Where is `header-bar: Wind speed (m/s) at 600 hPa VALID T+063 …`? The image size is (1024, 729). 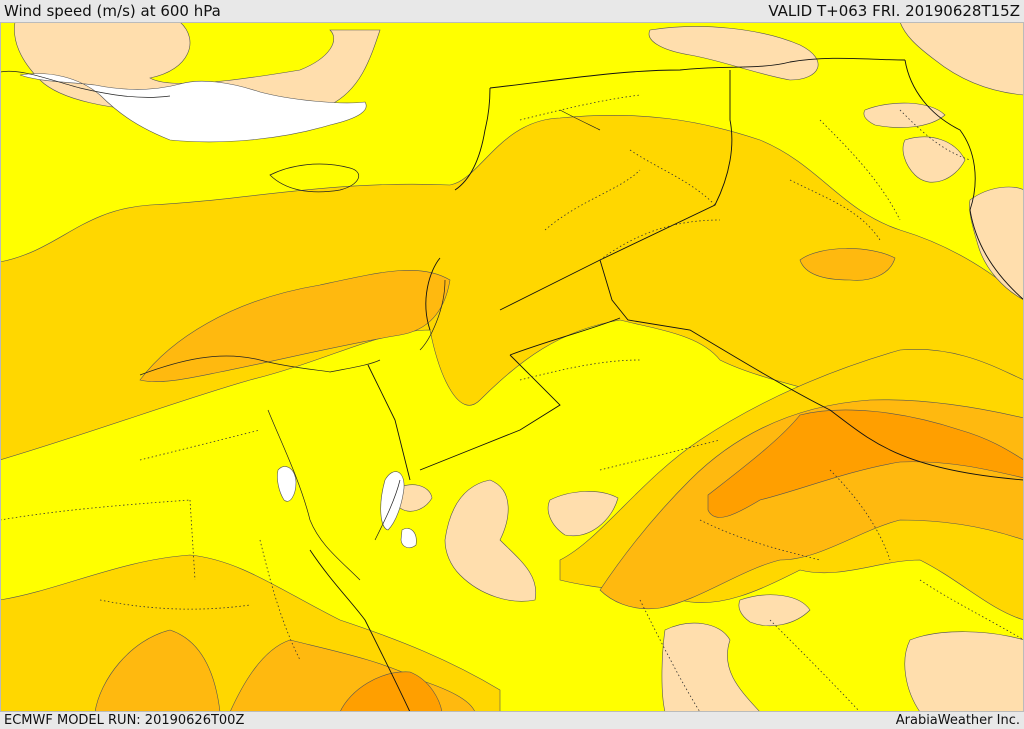
header-bar: Wind speed (m/s) at 600 hPa VALID T+063 … is located at coordinates (512, 11).